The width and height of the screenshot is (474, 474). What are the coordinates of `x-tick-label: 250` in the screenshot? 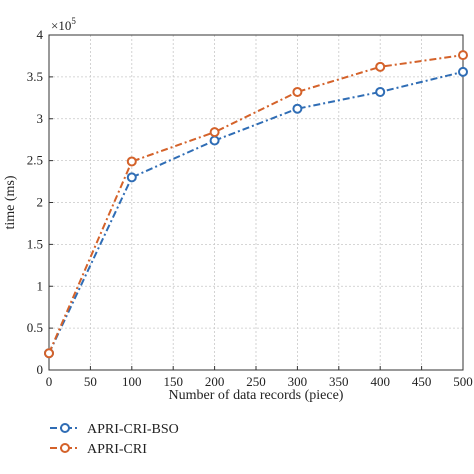 It's located at (256, 381).